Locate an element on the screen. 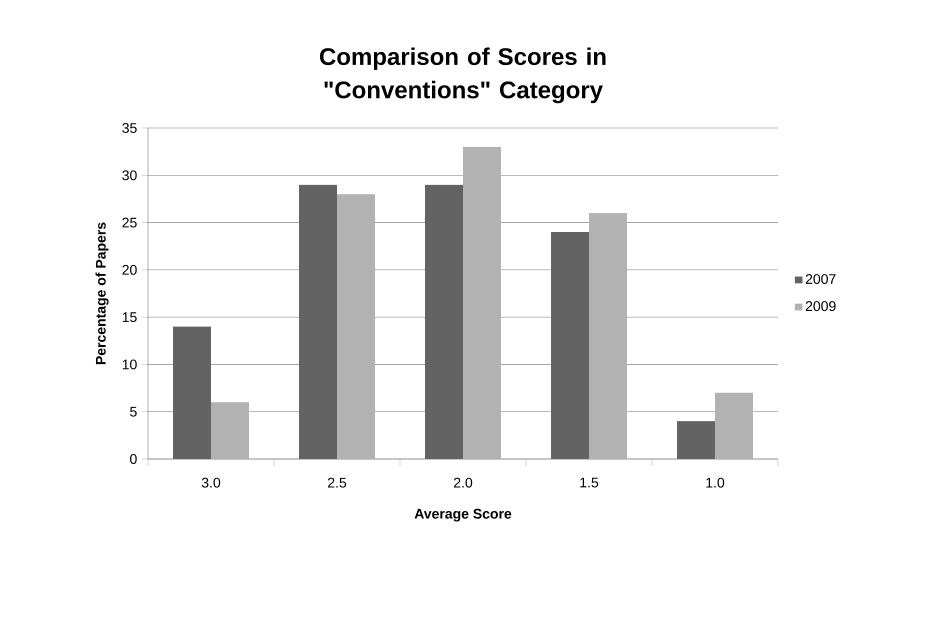 Image resolution: width=944 pixels, height=621 pixels. x-tick-label: 2.0 is located at coordinates (463, 483).